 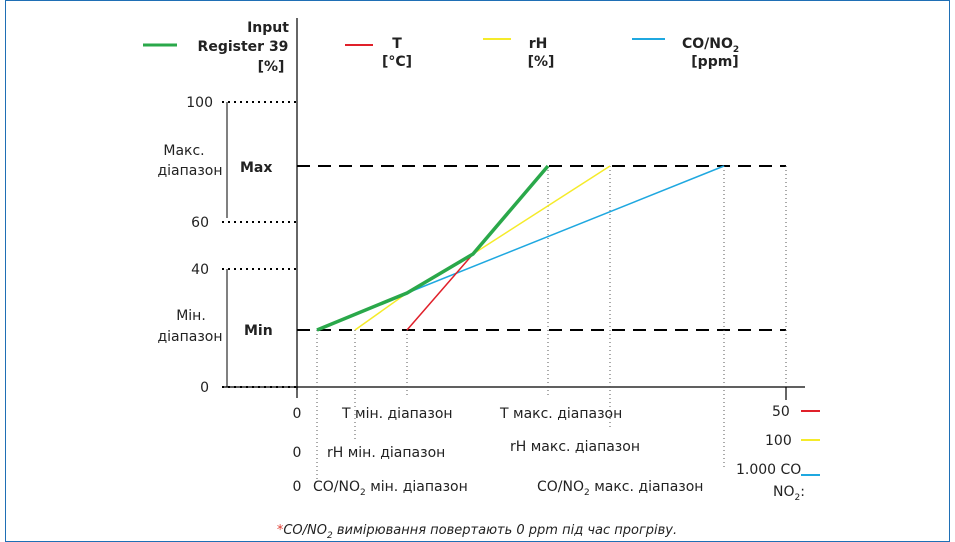 What do you see at coordinates (256, 168) in the screenshot?
I see `max-label: Max` at bounding box center [256, 168].